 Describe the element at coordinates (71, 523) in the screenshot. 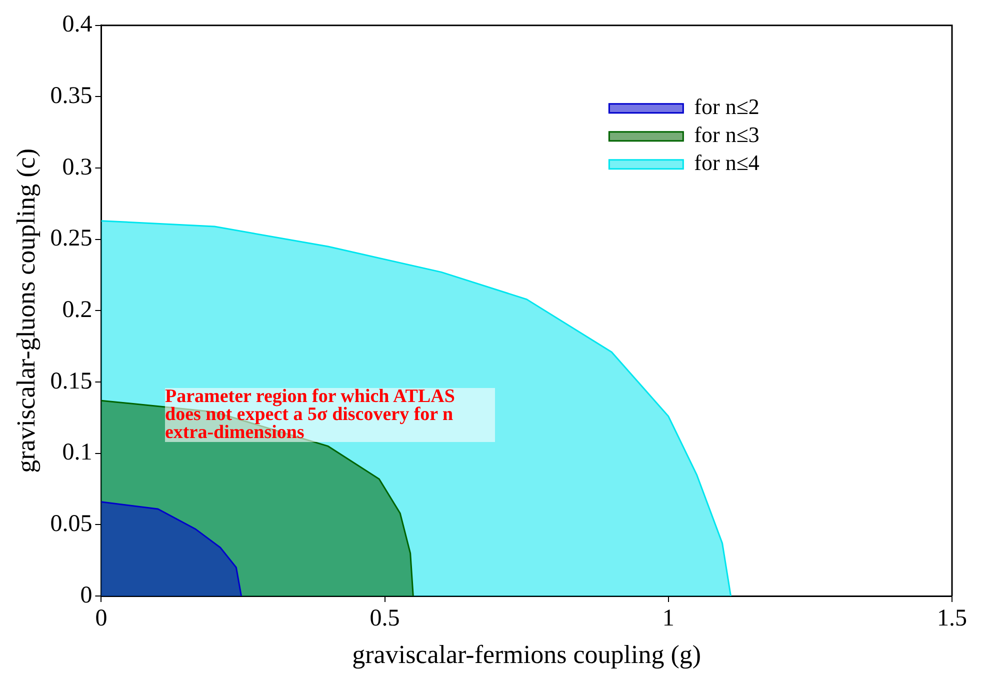

I see `y-tick-label: 0.05` at that location.